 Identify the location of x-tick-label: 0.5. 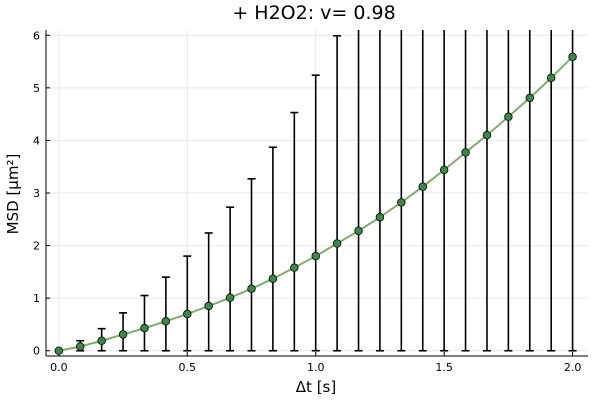
(188, 367).